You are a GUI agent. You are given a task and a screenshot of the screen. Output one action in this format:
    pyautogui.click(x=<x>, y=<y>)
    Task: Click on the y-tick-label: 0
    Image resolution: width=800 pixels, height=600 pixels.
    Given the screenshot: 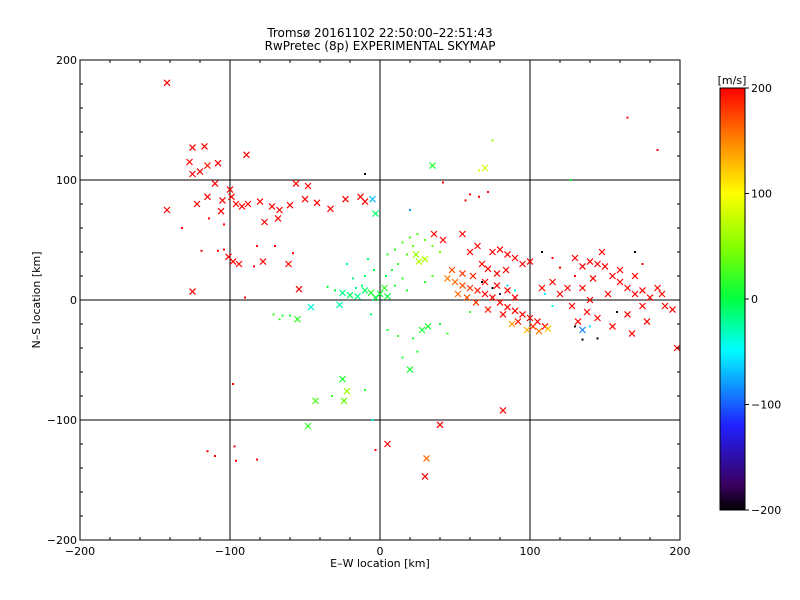 What is the action you would take?
    pyautogui.click(x=73, y=300)
    